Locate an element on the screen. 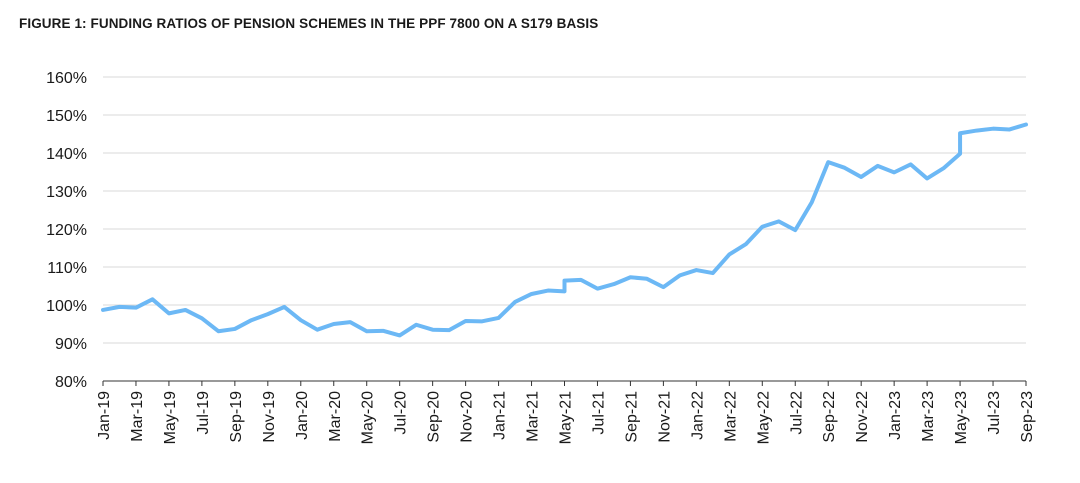  x-tick-label: May-23 is located at coordinates (961, 417).